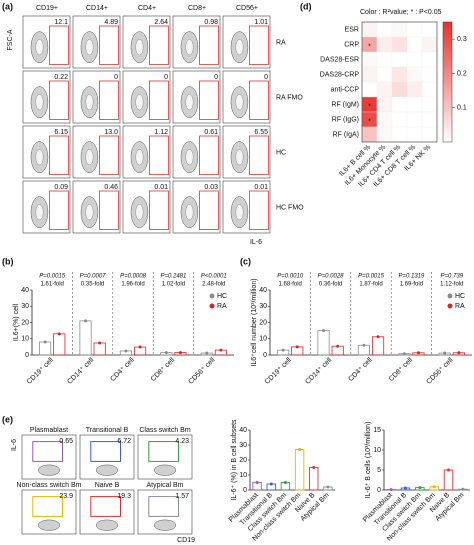  What do you see at coordinates (111, 22) in the screenshot?
I see `gate-value: 4.89` at bounding box center [111, 22].